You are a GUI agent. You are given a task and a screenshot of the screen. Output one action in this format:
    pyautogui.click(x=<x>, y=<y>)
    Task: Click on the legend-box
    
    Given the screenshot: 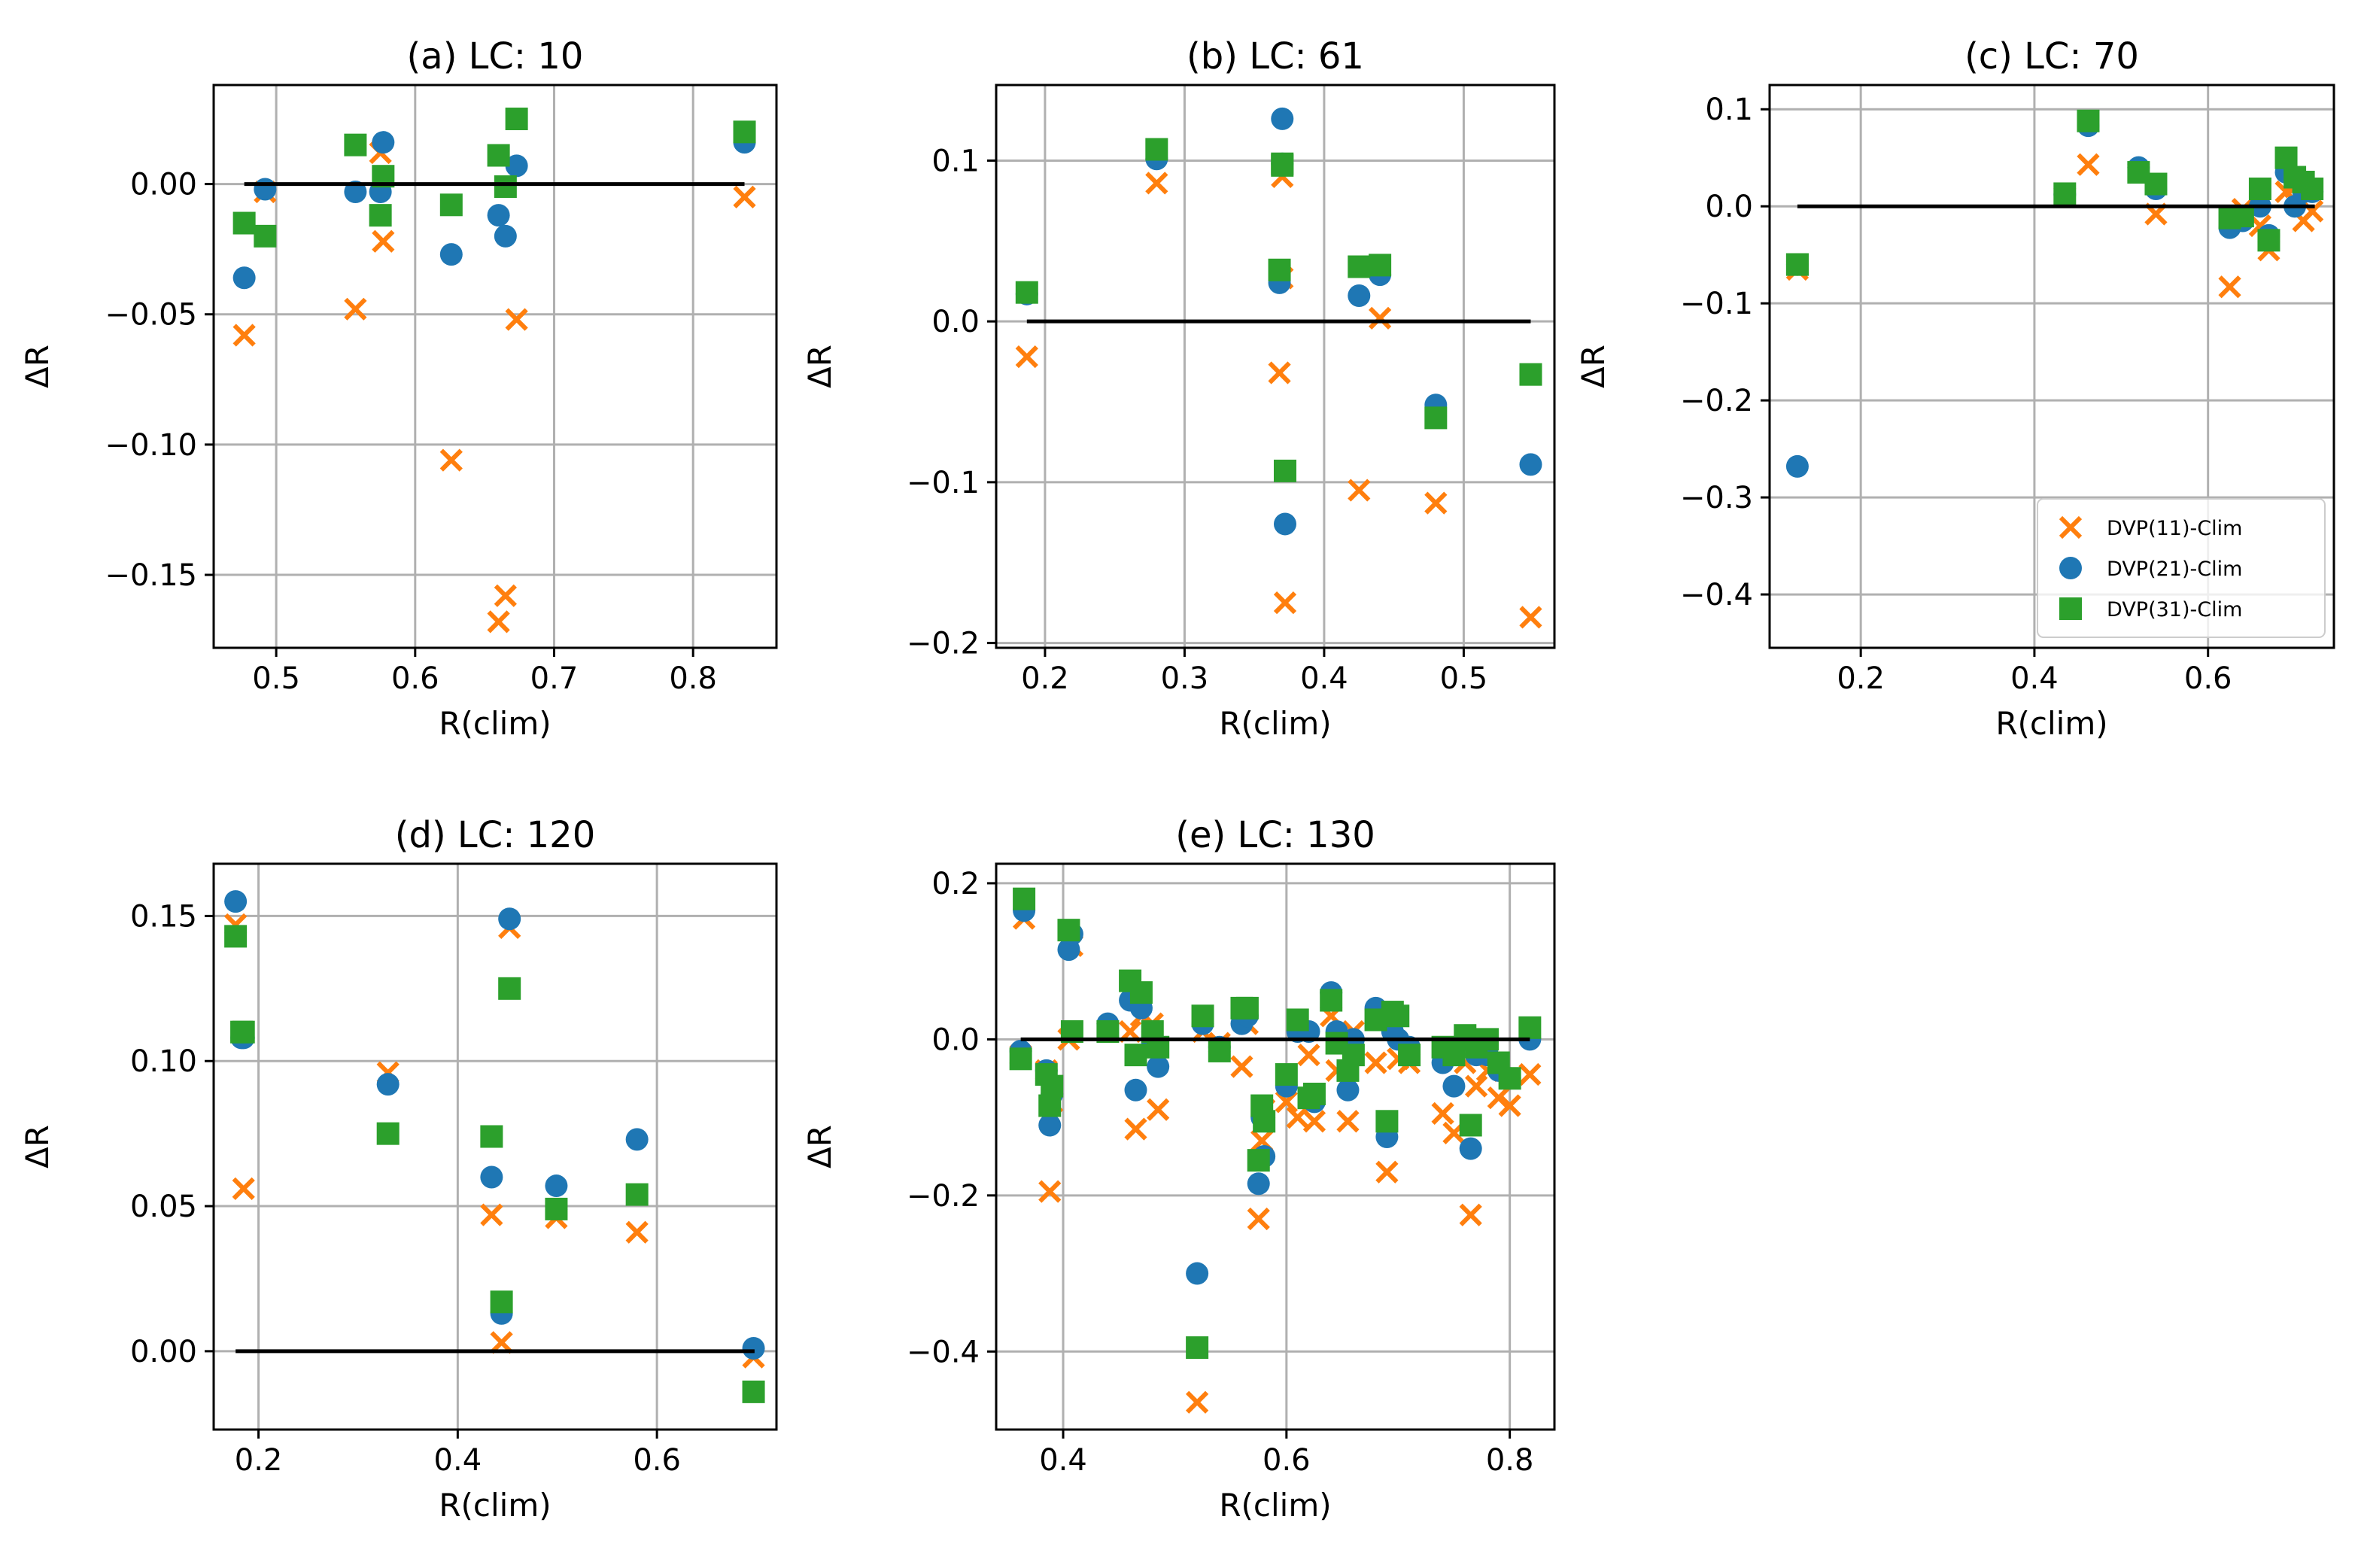 What is the action you would take?
    pyautogui.click(x=2181, y=568)
    